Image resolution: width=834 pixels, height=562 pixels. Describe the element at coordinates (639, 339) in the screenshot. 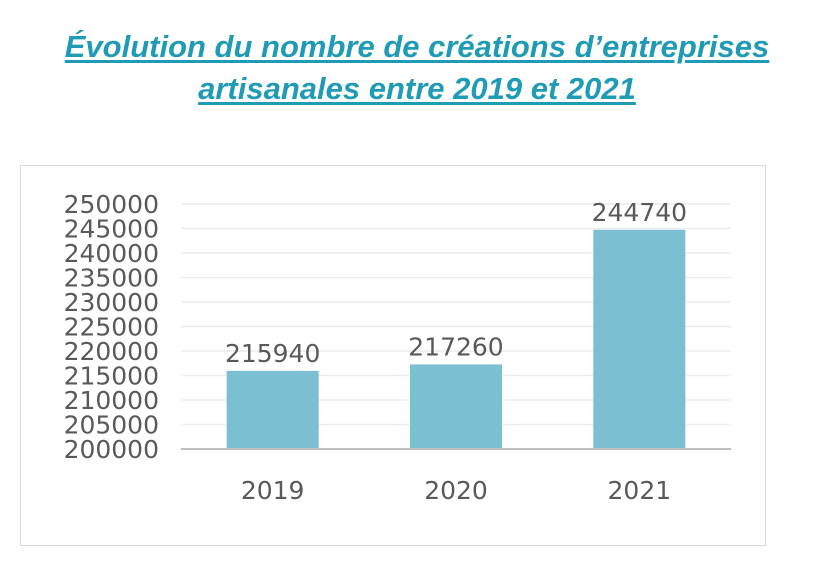

I see `bar-2021` at that location.